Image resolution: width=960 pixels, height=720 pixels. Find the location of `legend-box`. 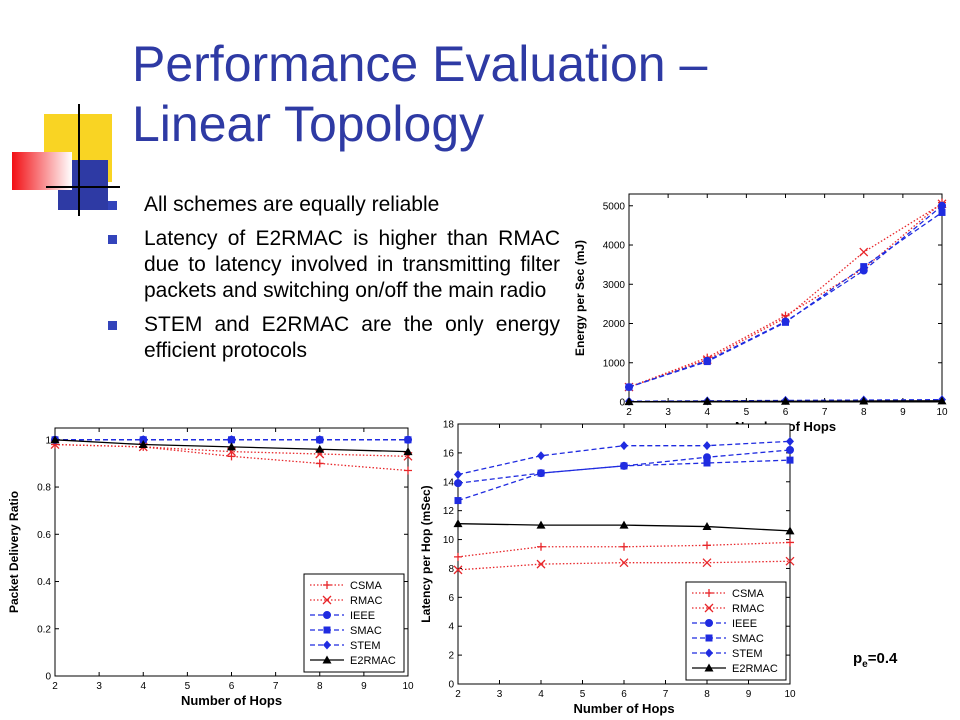

legend-box is located at coordinates (736, 631).